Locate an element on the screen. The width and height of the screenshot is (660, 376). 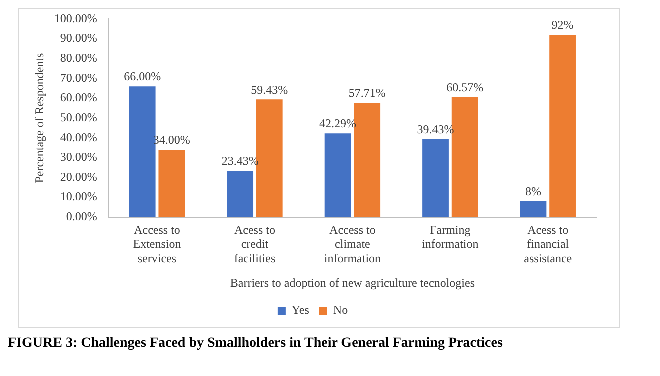
data-label: 60.57% is located at coordinates (465, 87).